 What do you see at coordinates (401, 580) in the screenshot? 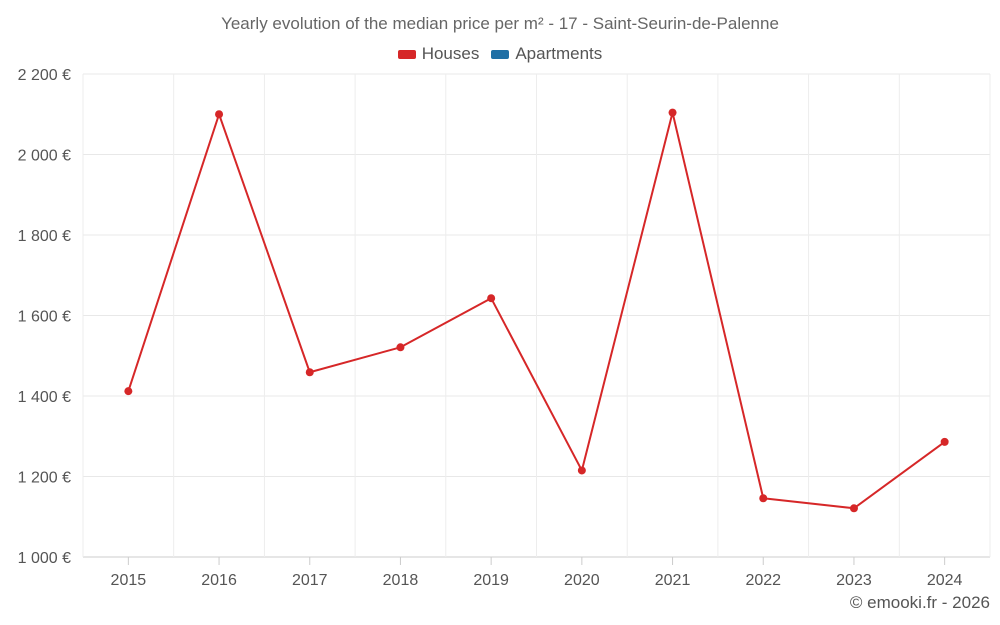
I see `x-tick-label: 2018` at bounding box center [401, 580].